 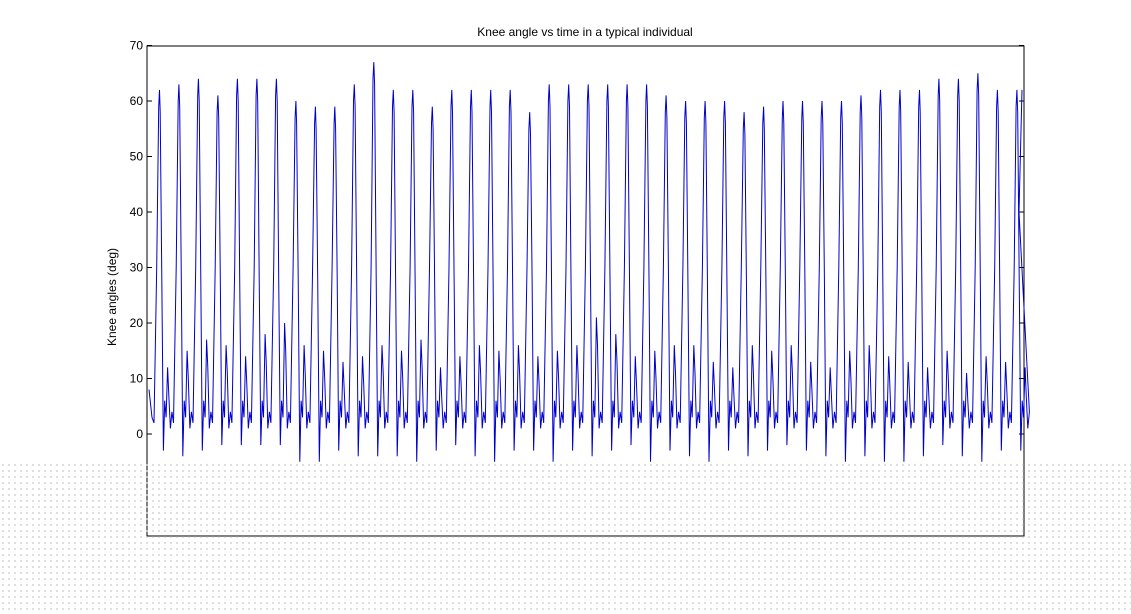 What do you see at coordinates (137, 101) in the screenshot?
I see `y-tick-label: 60` at bounding box center [137, 101].